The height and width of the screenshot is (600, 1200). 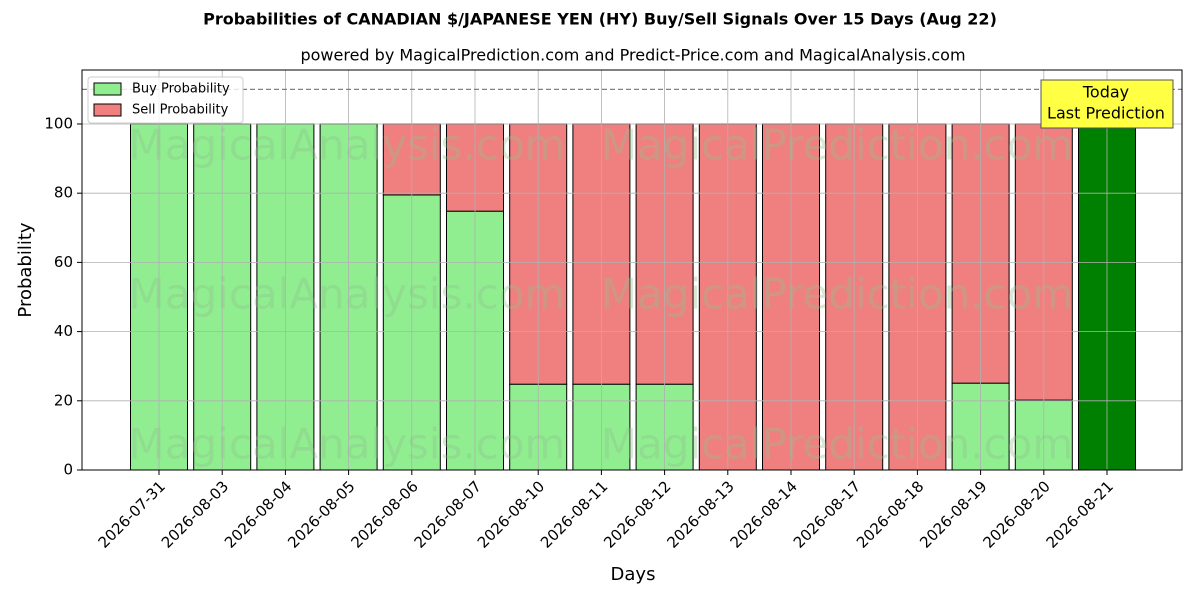 What do you see at coordinates (511, 514) in the screenshot?
I see `x-tick-label: 2026-08-10` at bounding box center [511, 514].